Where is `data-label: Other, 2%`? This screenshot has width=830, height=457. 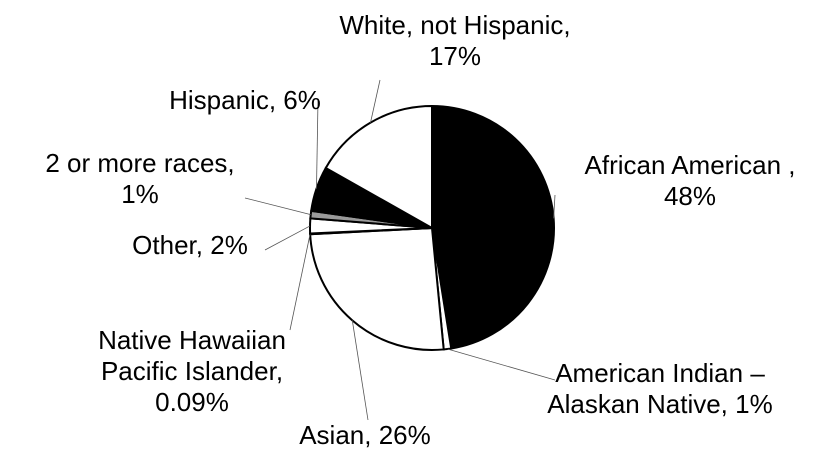 data-label: Other, 2% is located at coordinates (190, 245).